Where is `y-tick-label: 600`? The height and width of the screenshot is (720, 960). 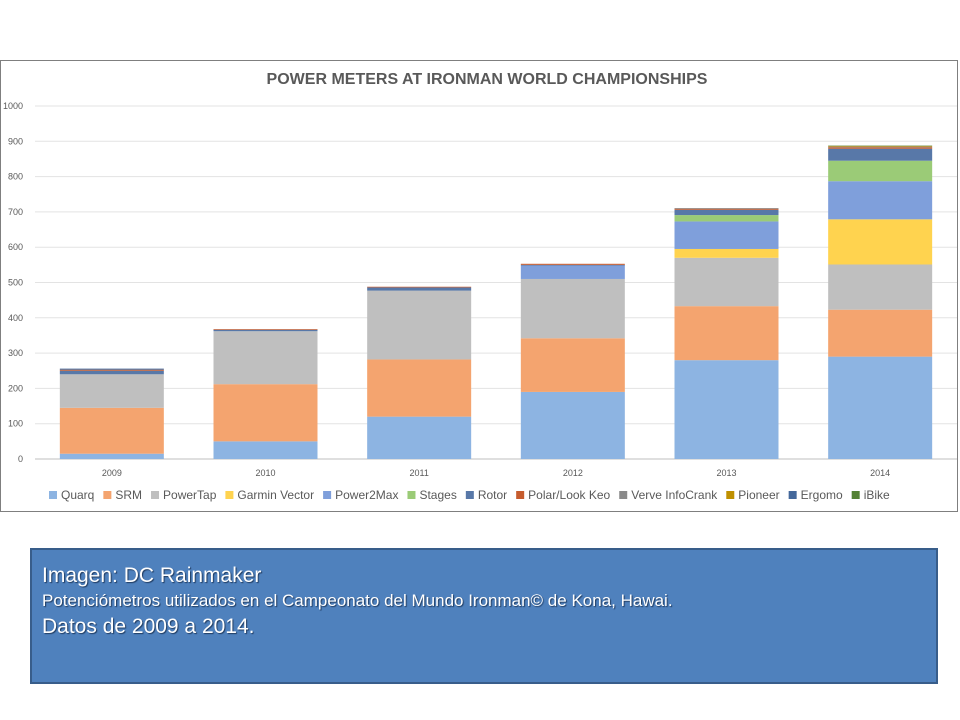
y-tick-label: 600 is located at coordinates (15, 247).